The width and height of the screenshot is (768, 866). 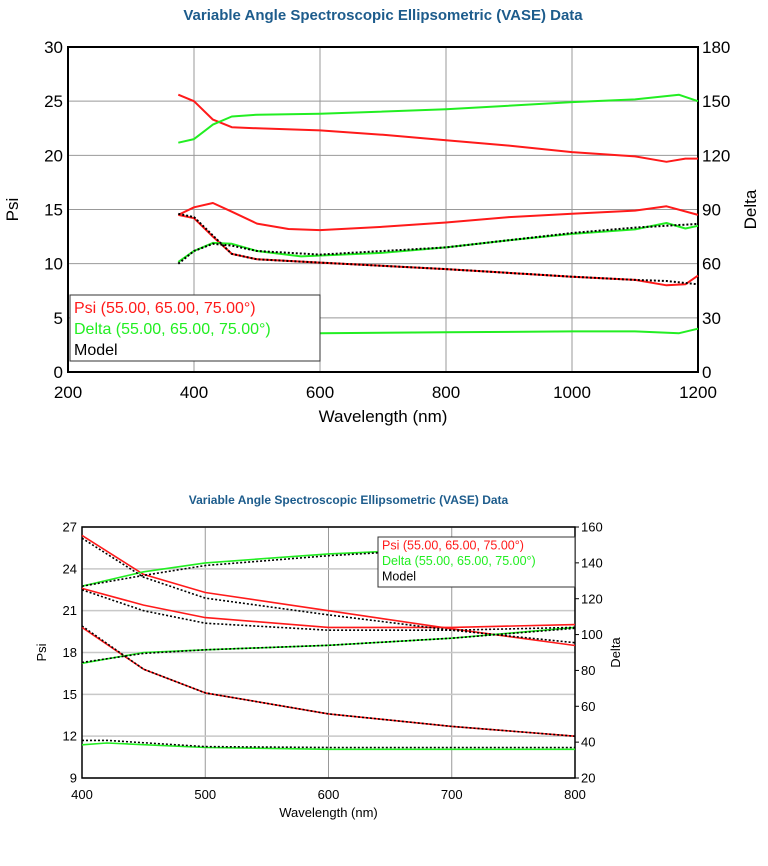 What do you see at coordinates (70, 527) in the screenshot?
I see `y-tick-label: 27` at bounding box center [70, 527].